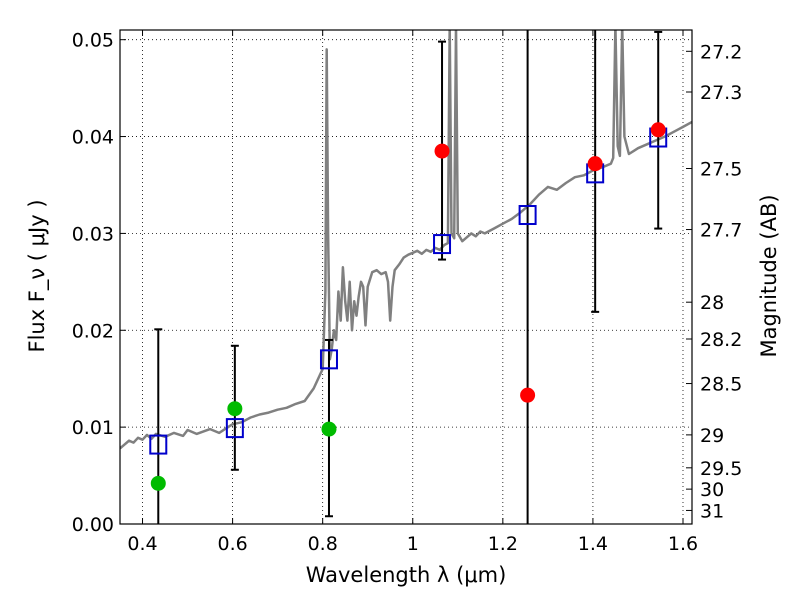 This screenshot has width=800, height=600. What do you see at coordinates (721, 93) in the screenshot?
I see `right-tick-label: 27.3` at bounding box center [721, 93].